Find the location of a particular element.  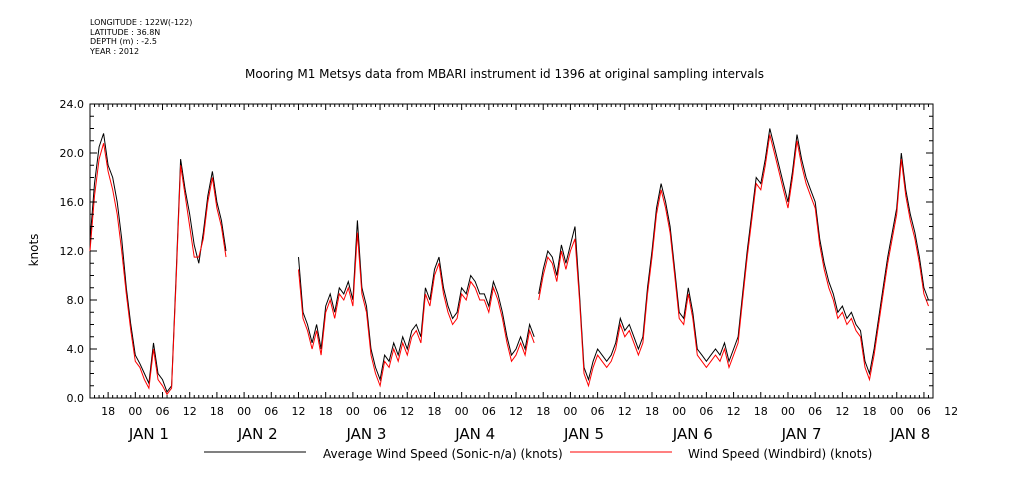

y-tick-label: 24.0 is located at coordinates (72, 104).